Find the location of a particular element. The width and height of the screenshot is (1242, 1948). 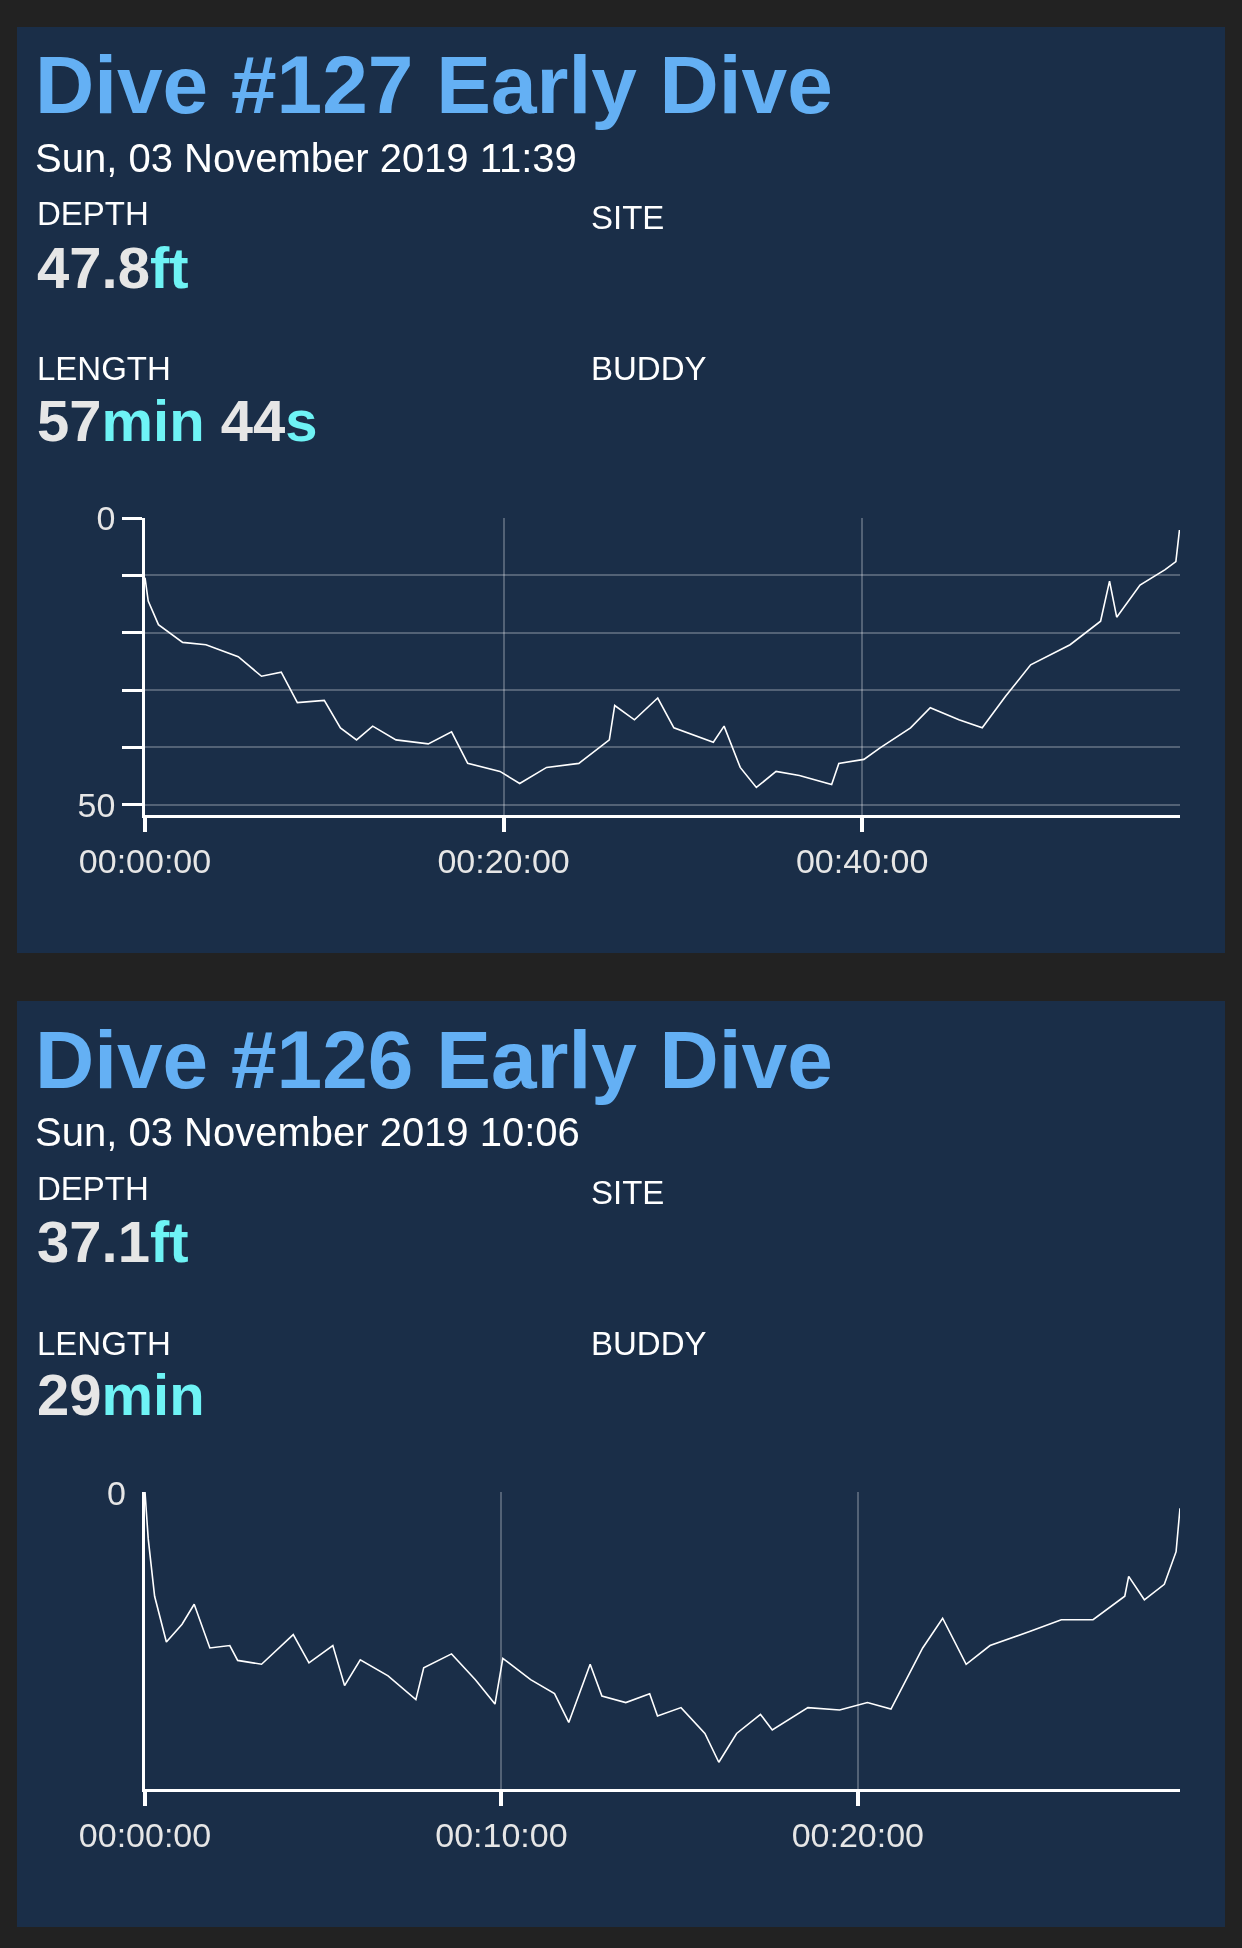

text: 57min 44s is located at coordinates (177, 420).